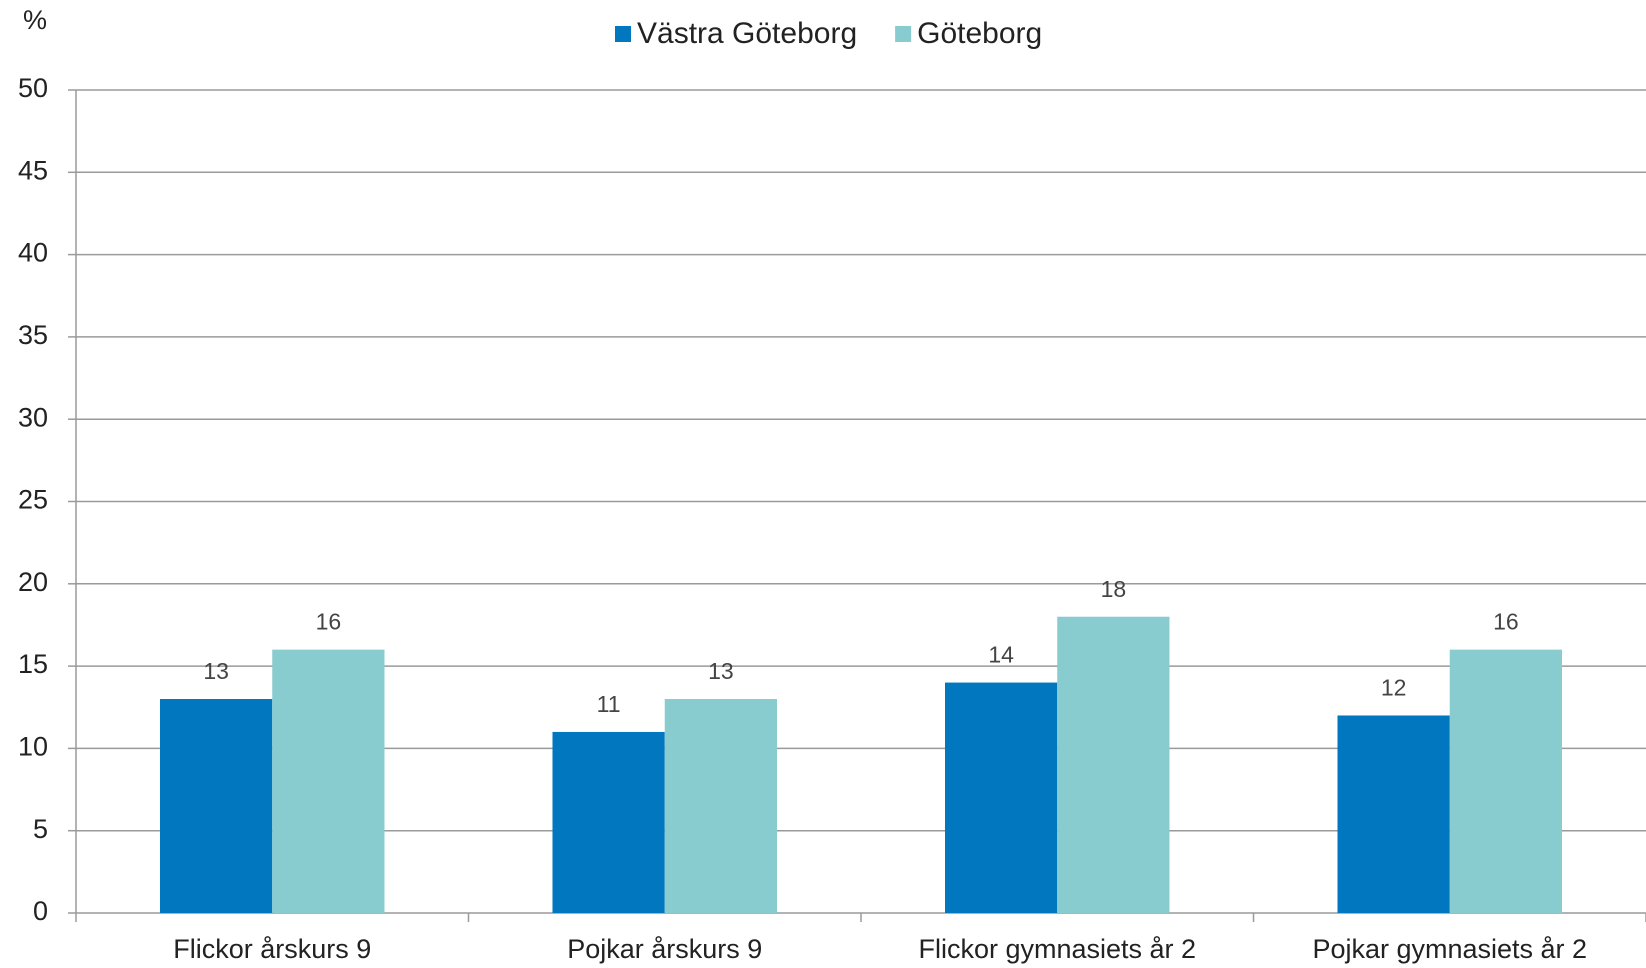 Image resolution: width=1646 pixels, height=968 pixels. What do you see at coordinates (33, 170) in the screenshot?
I see `y-tick-label: 45` at bounding box center [33, 170].